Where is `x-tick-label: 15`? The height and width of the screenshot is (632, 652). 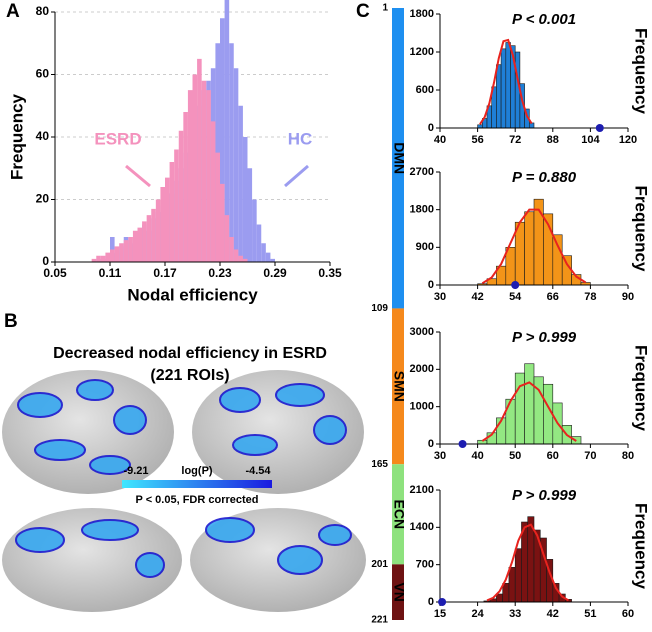 x-tick-label: 15 is located at coordinates (440, 614).